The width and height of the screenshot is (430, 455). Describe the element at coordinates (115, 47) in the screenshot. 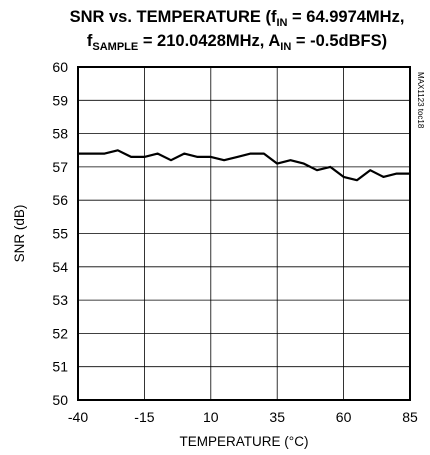

I see `title-subscript: SAMPLE` at that location.